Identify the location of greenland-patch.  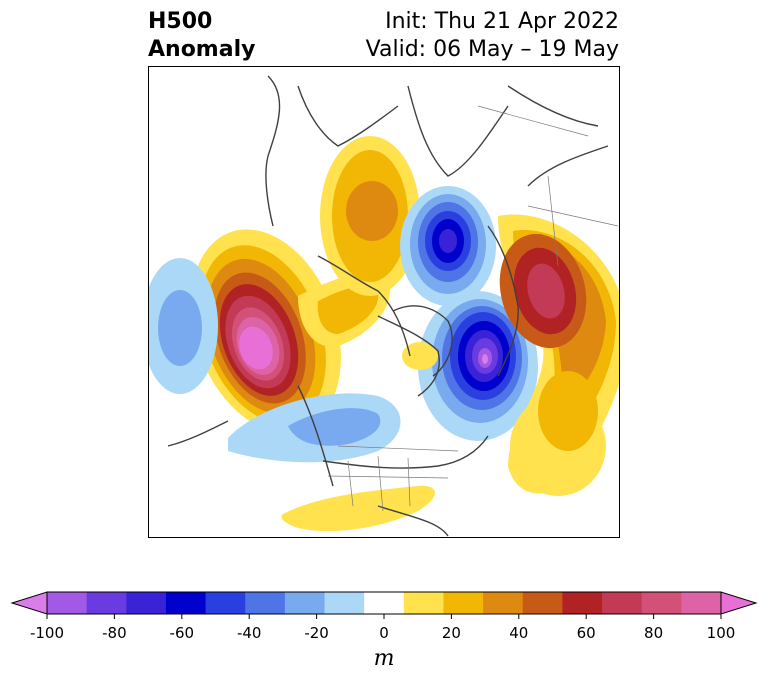
(420, 356).